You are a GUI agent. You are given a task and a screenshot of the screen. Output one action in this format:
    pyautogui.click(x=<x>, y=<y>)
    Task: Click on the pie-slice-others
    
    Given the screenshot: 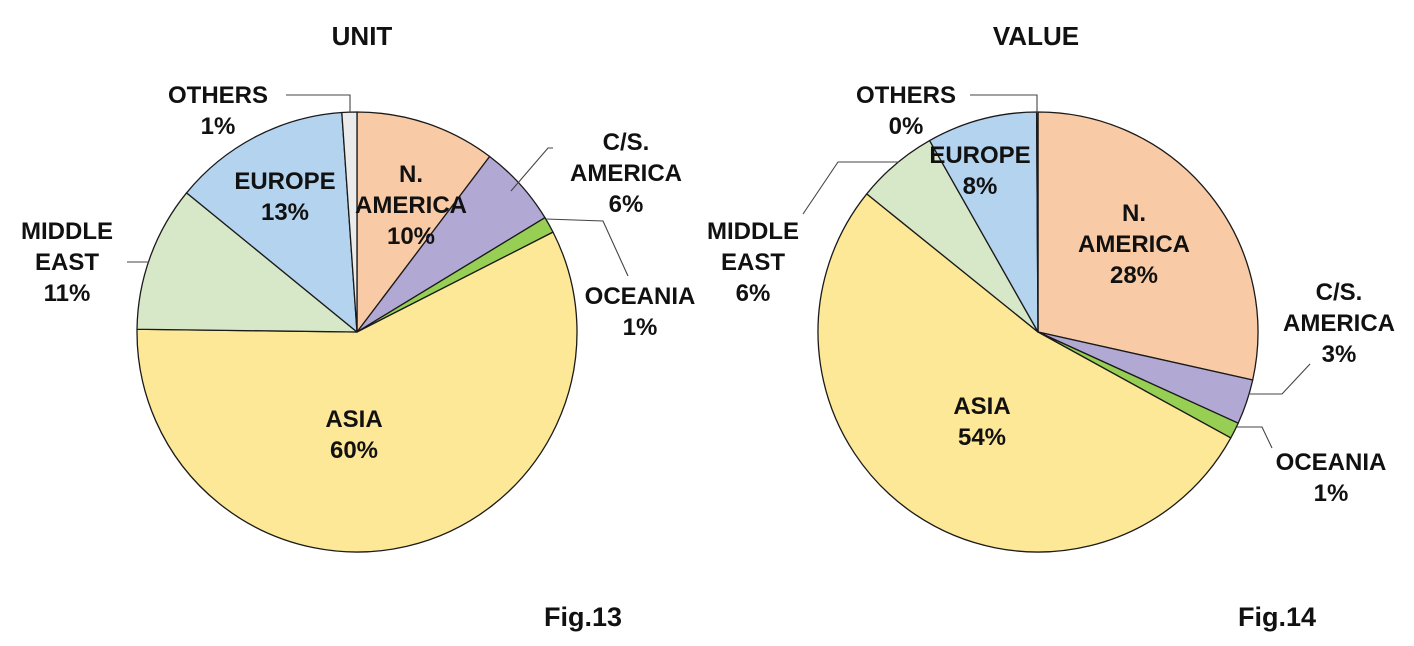 What is the action you would take?
    pyautogui.click(x=349, y=222)
    